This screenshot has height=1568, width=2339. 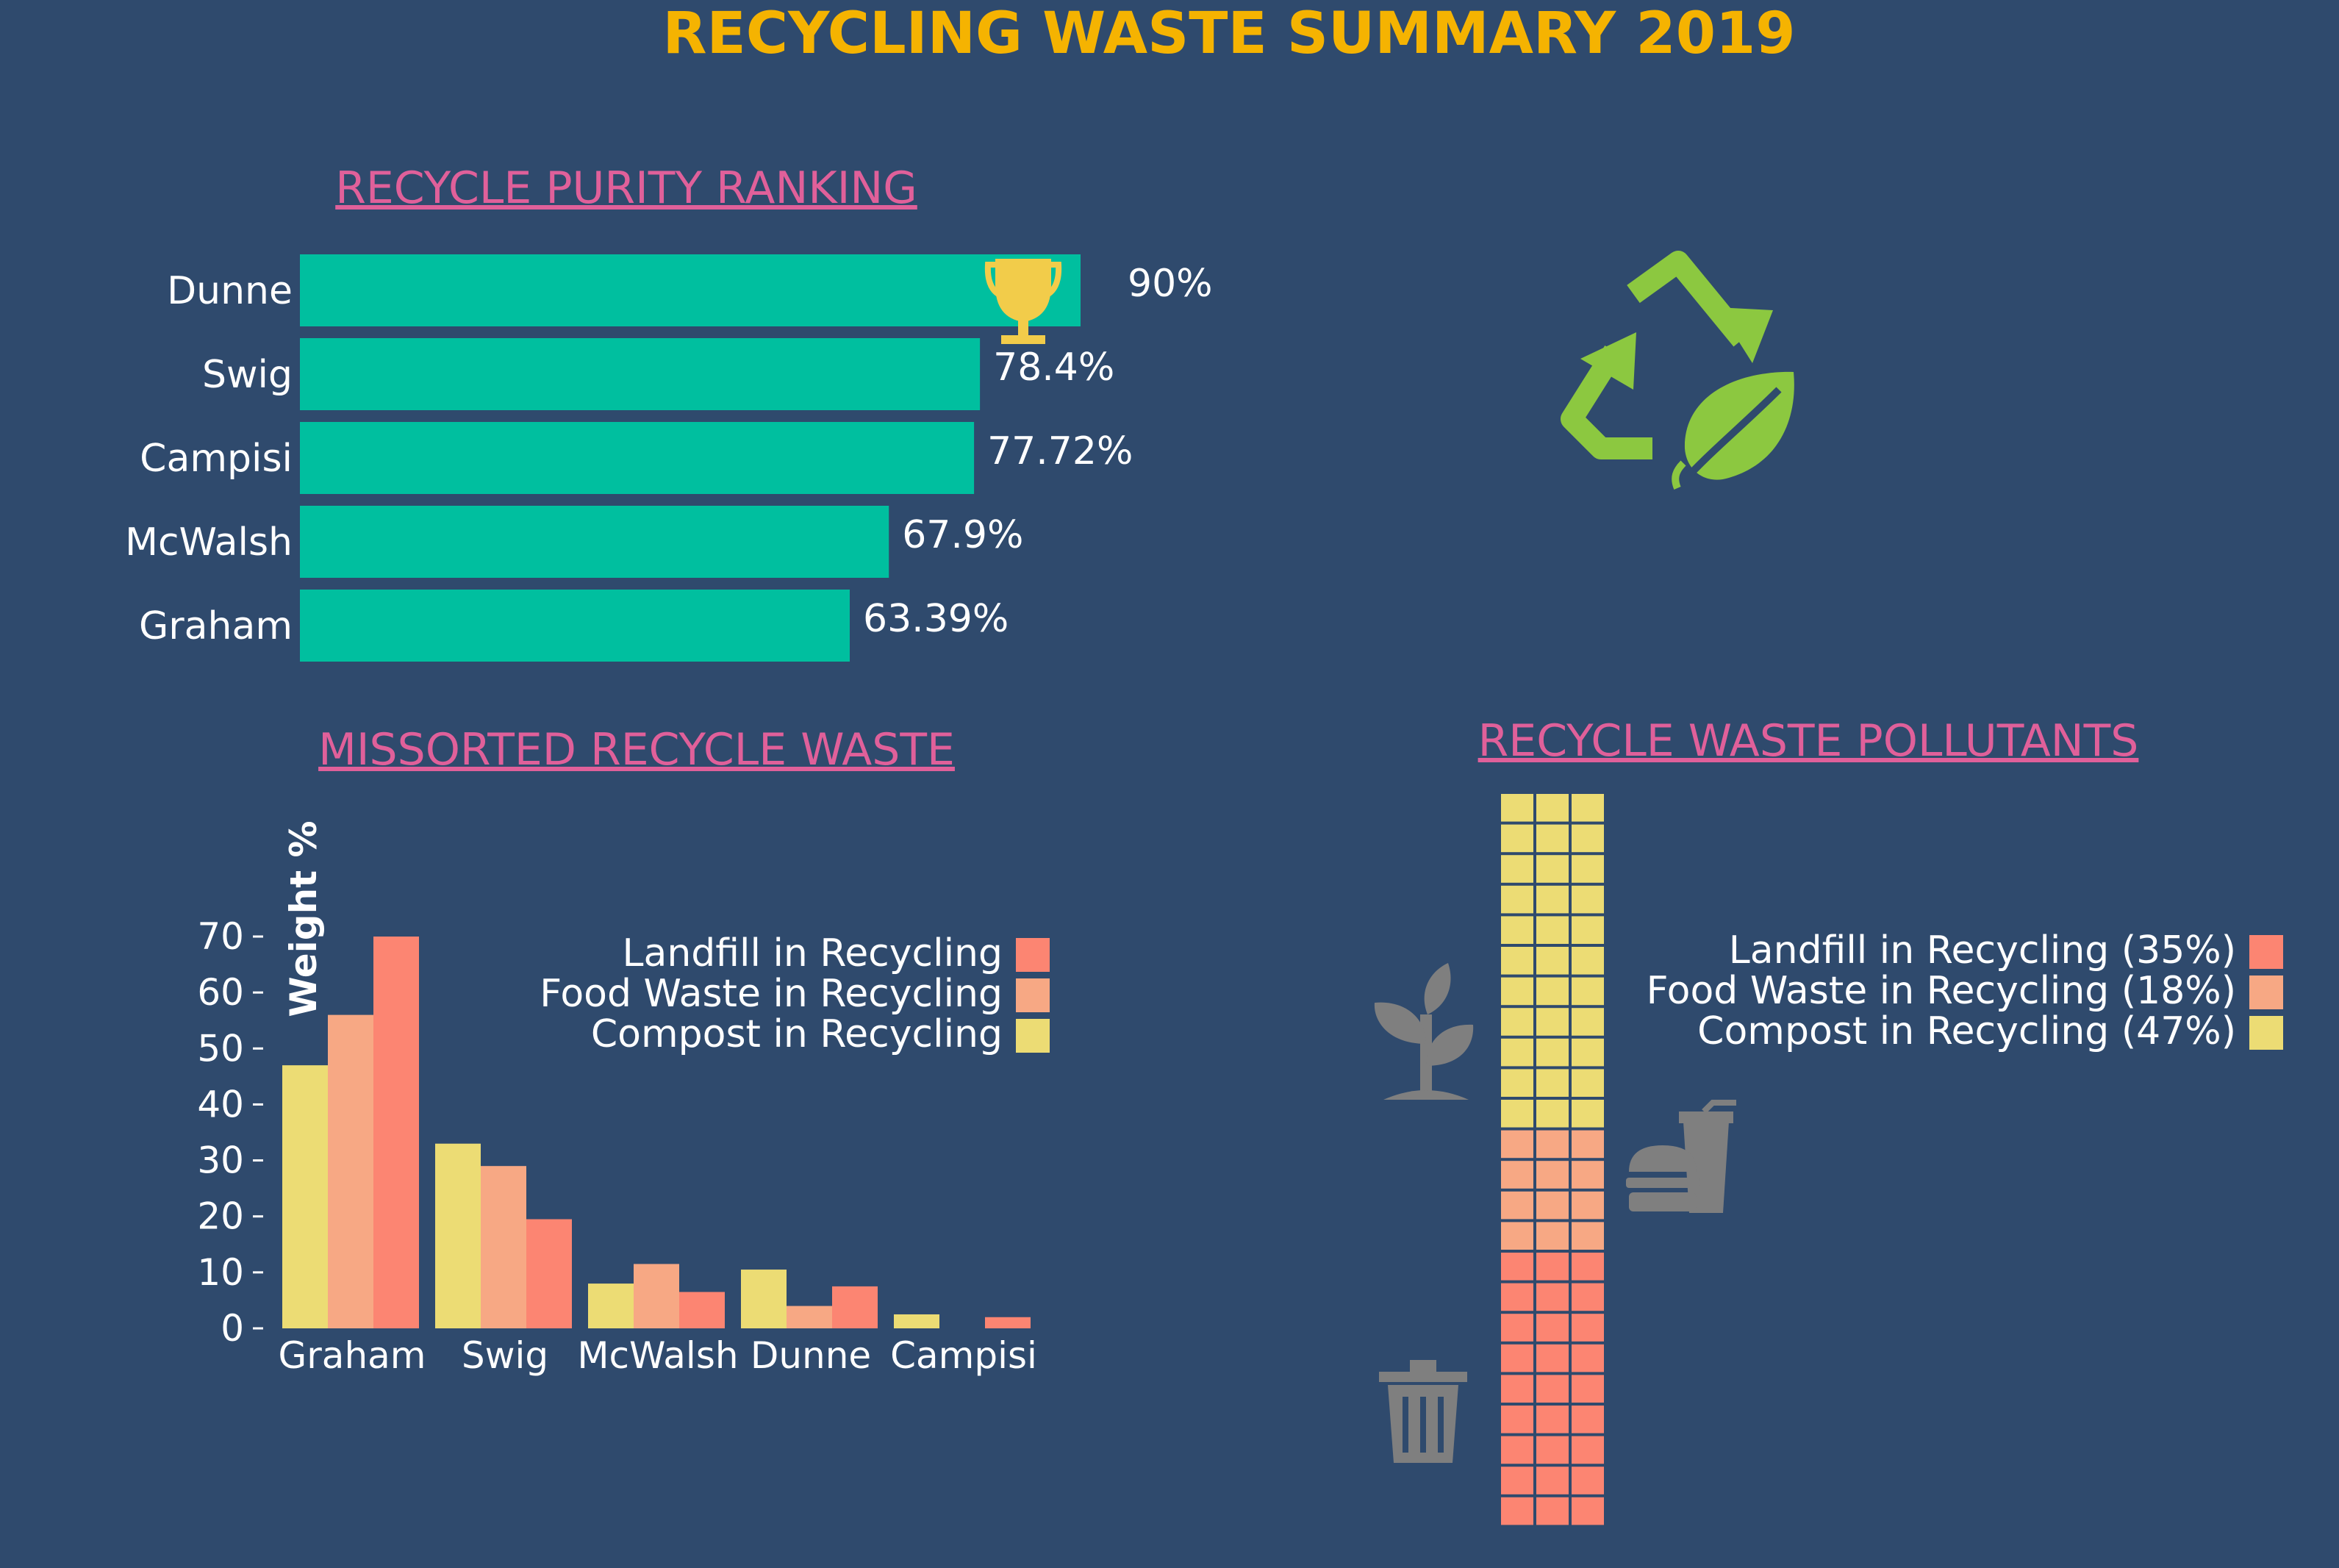 I want to click on waffle-cells, so click(x=1552, y=1159).